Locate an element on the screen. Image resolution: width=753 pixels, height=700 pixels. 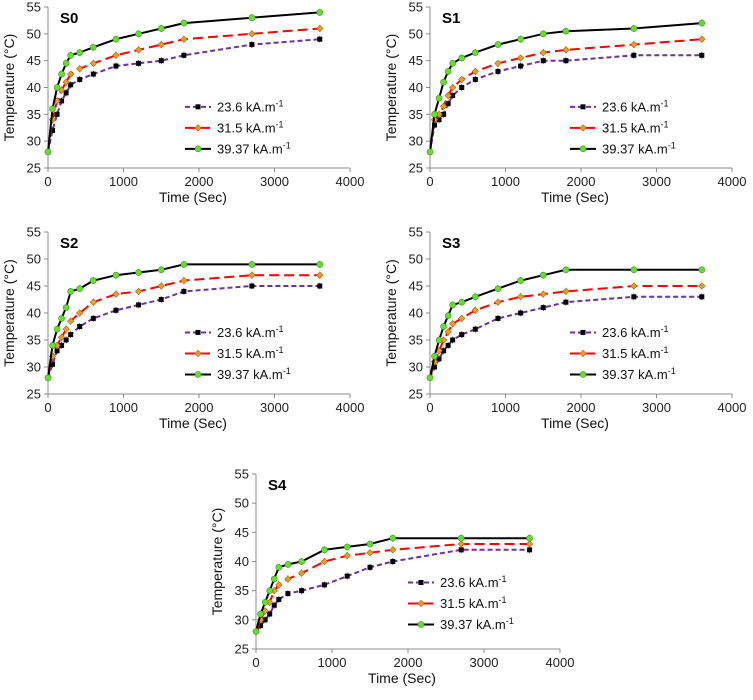
x-tick-label: 1000 is located at coordinates (332, 662).